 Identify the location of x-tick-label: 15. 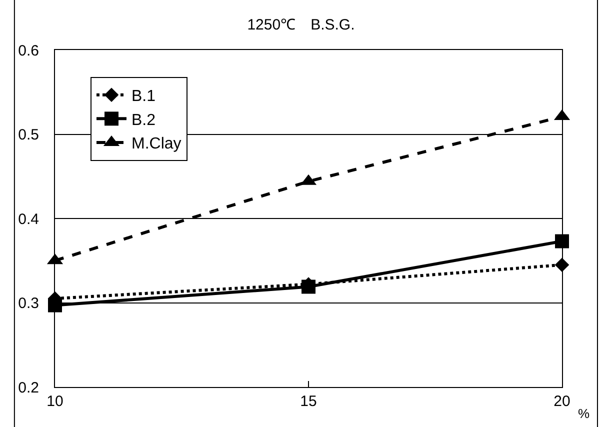
(308, 401).